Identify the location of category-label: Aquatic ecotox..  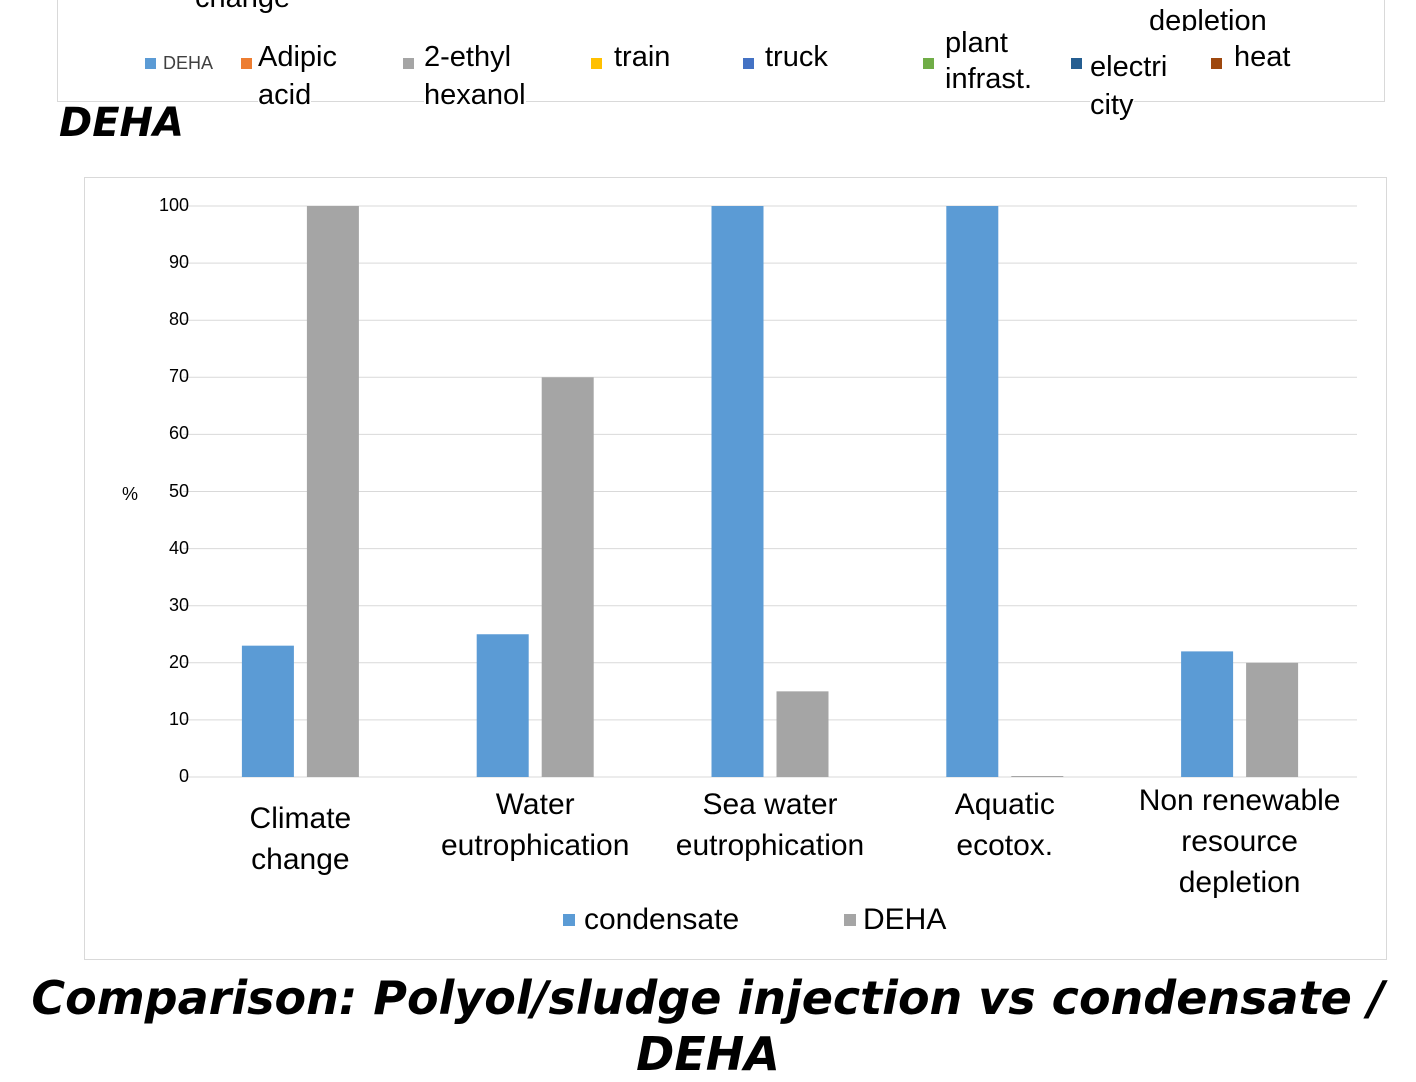
(1005, 825).